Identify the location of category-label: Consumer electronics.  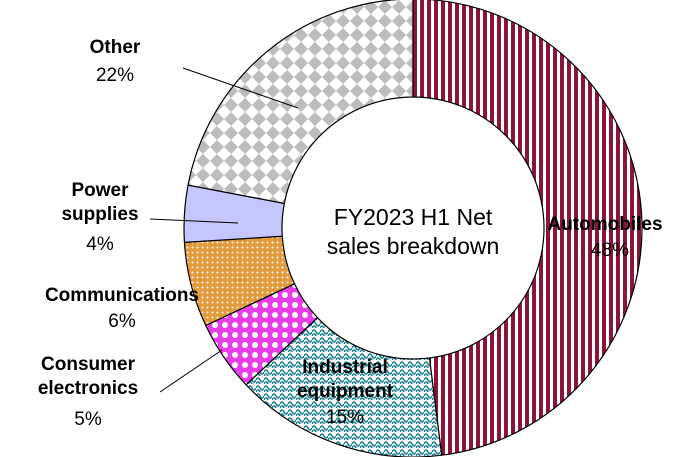
(88, 376).